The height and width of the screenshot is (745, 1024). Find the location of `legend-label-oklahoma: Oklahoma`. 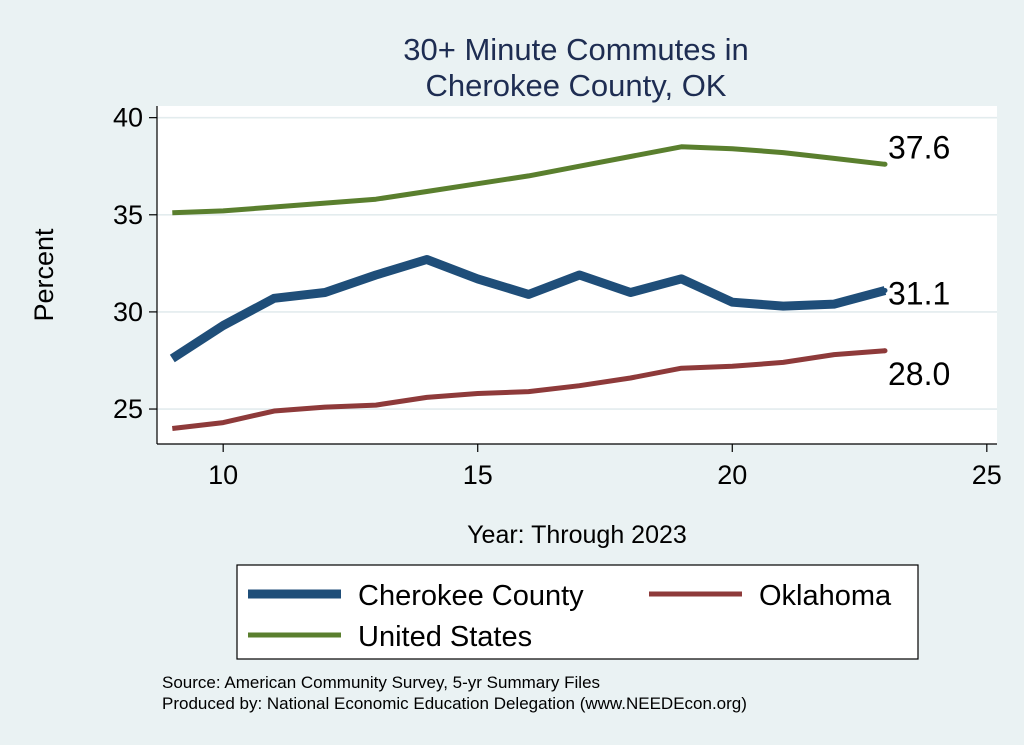

legend-label-oklahoma: Oklahoma is located at coordinates (825, 596).